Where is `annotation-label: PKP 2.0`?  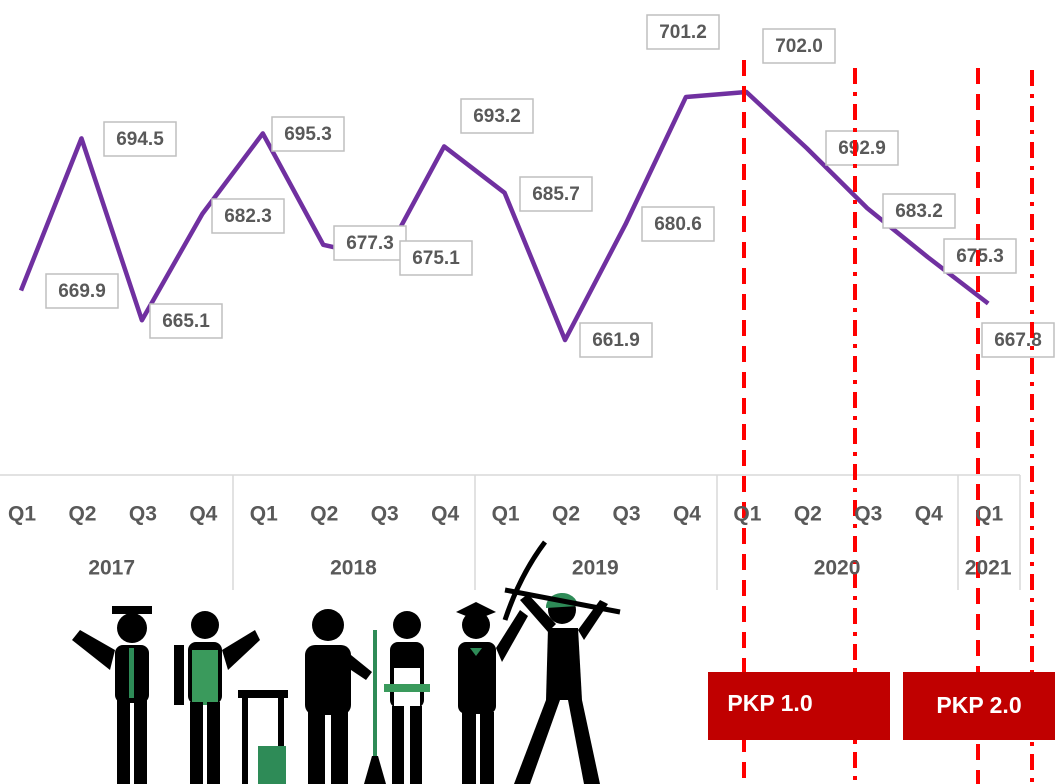
annotation-label: PKP 2.0 is located at coordinates (978, 705).